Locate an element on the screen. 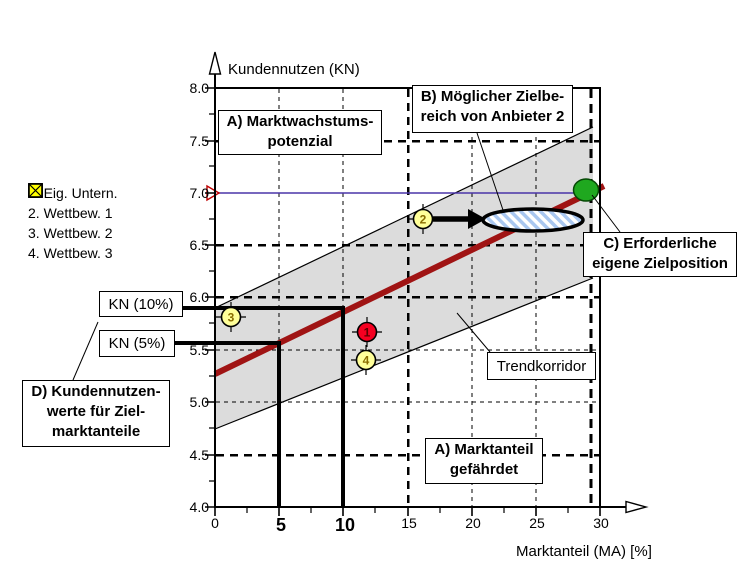 The image size is (750, 585). kn10-construction-line is located at coordinates (264, 406).